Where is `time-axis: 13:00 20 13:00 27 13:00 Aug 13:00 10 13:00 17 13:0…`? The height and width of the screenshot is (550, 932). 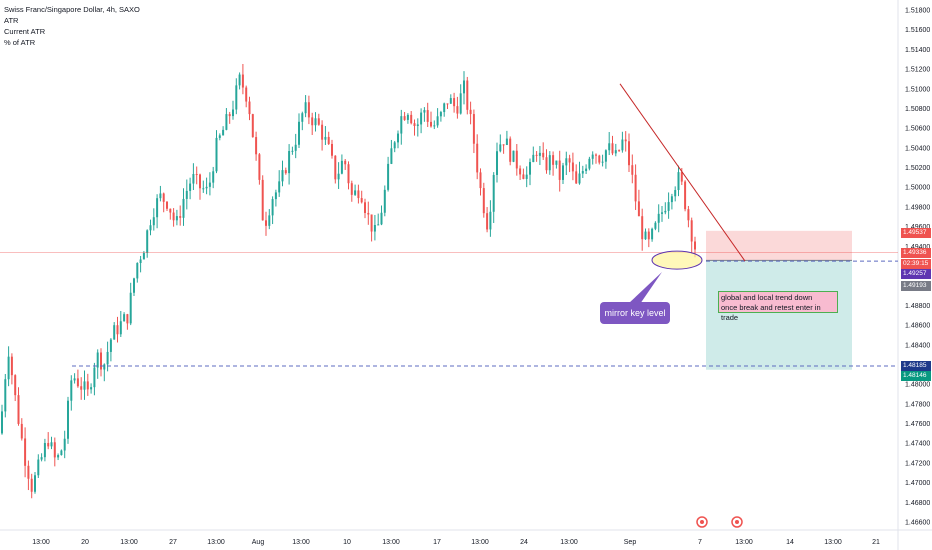 time-axis: 13:00 20 13:00 27 13:00 Aug 13:00 10 13:00 17 13:0… is located at coordinates (456, 542).